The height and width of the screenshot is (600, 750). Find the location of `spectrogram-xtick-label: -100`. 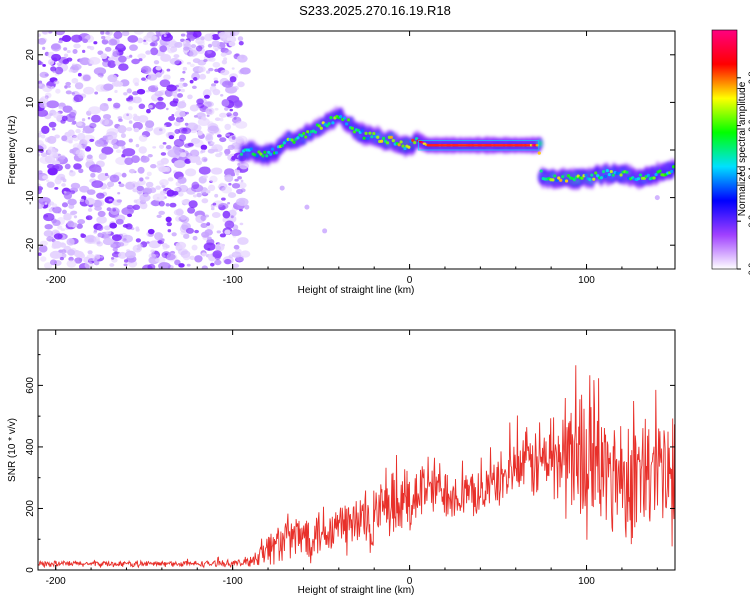

spectrogram-xtick-label: -100 is located at coordinates (233, 280).